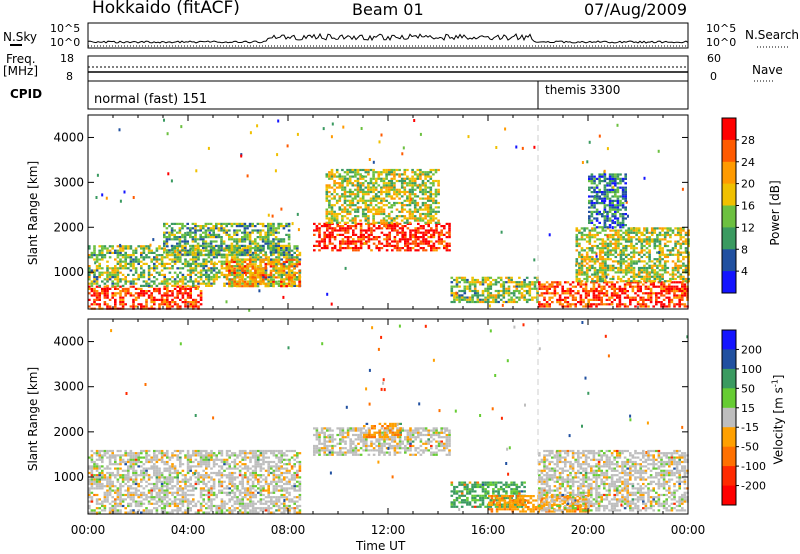 This screenshot has width=800, height=554. I want to click on nave-tick-top: 60, so click(714, 58).